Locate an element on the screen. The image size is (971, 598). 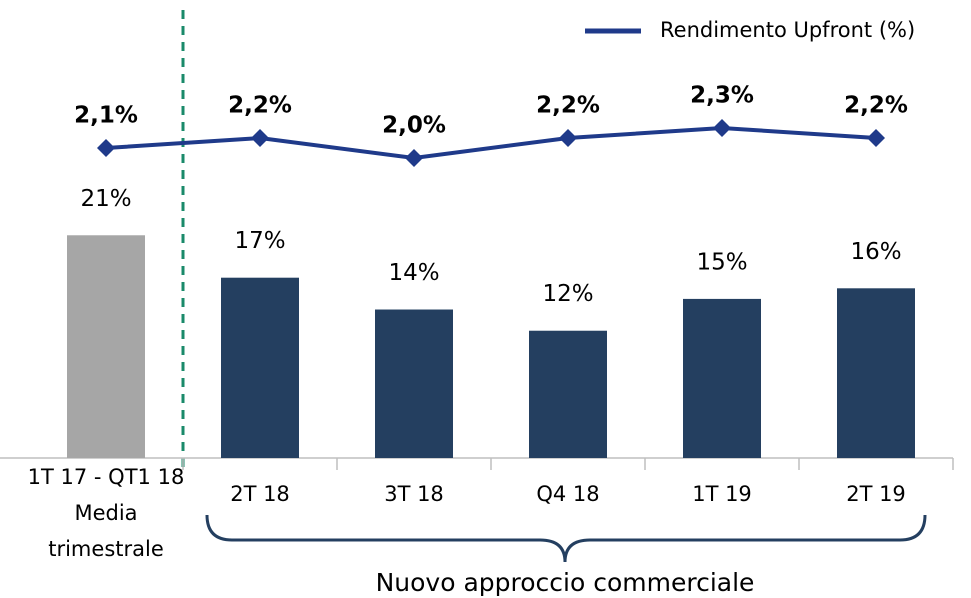
bar-label: 14% is located at coordinates (413, 273).